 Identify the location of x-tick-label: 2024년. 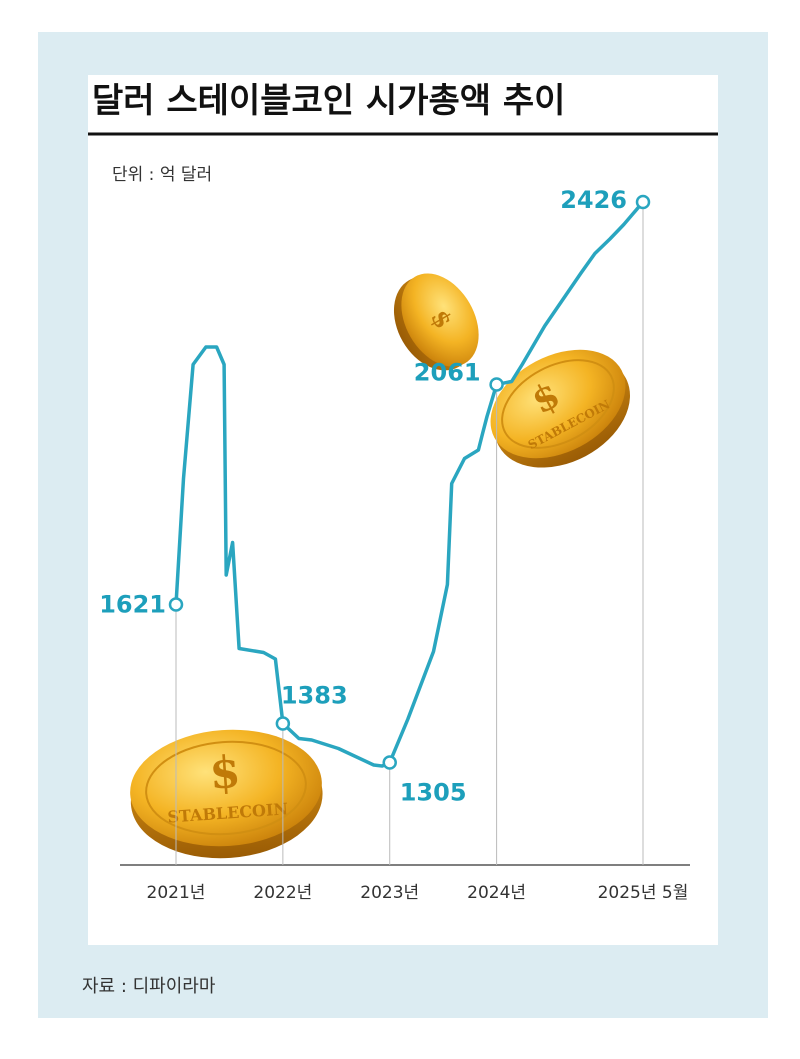
(496, 893).